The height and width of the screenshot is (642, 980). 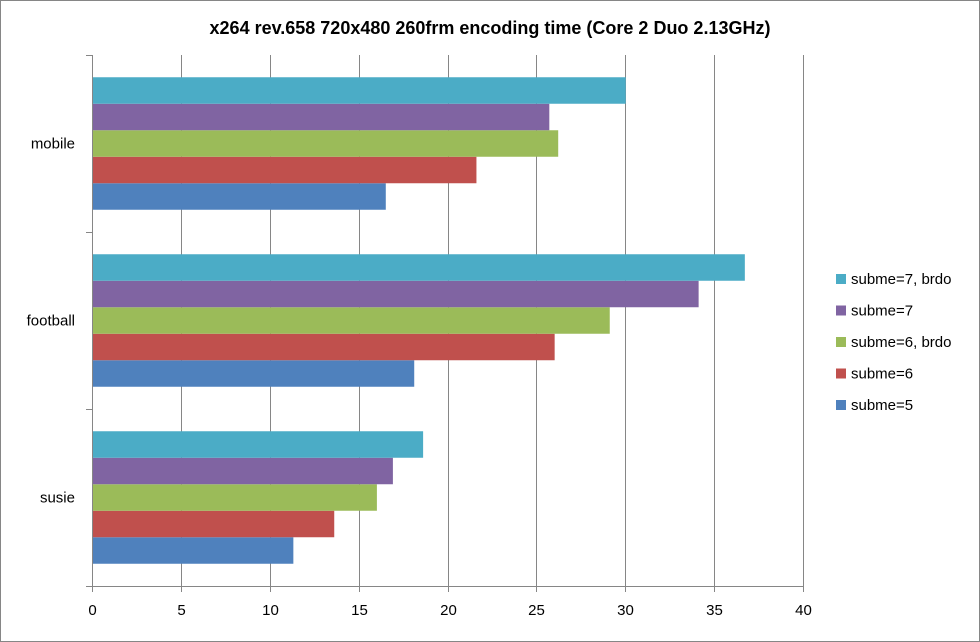 I want to click on legend-label: subme=7, brdo, so click(x=901, y=279).